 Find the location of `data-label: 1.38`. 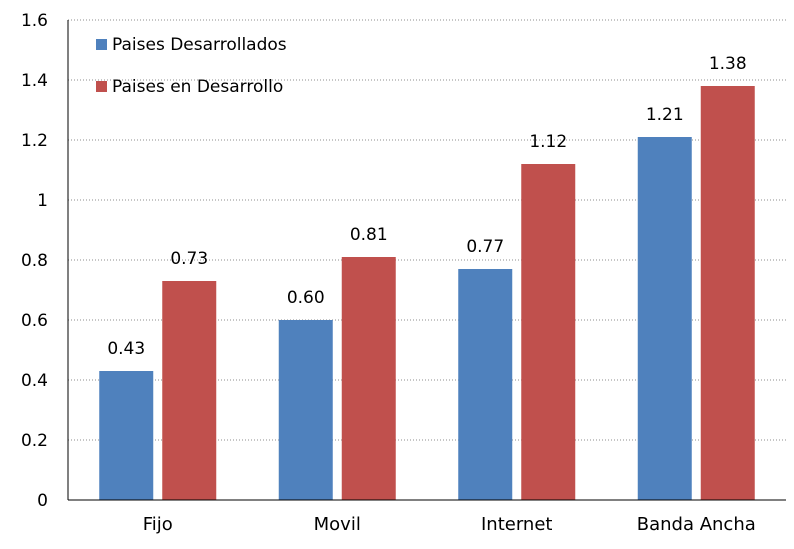

data-label: 1.38 is located at coordinates (728, 64).